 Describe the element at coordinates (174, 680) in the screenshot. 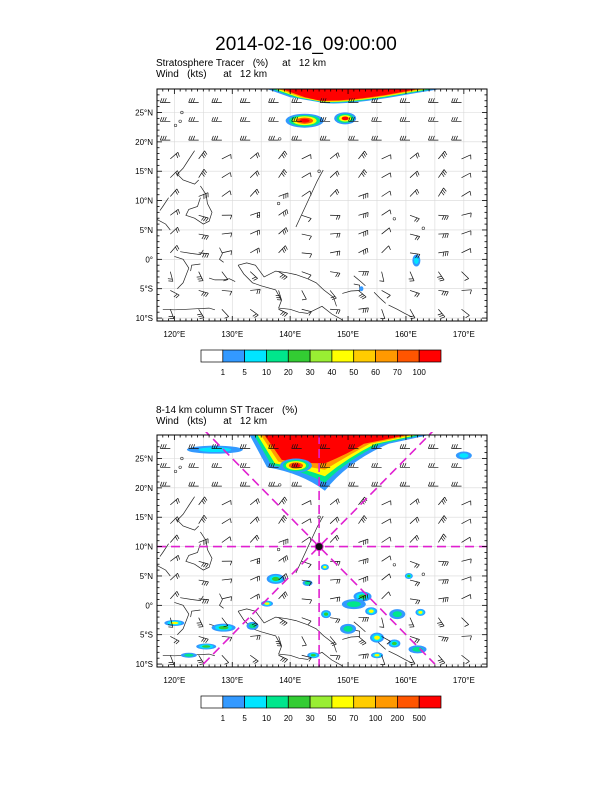

I see `panel2-x-tick-label: 120°E` at that location.